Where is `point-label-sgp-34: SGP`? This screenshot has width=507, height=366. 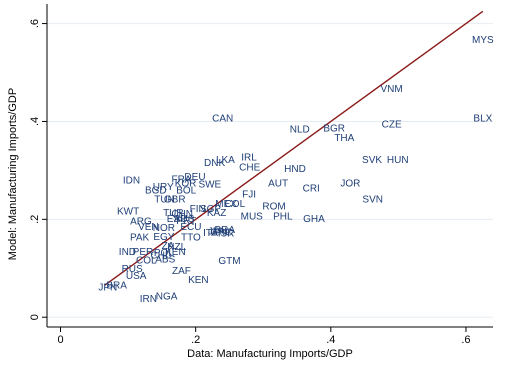
point-label-sgp-34: SGP is located at coordinates (210, 209).